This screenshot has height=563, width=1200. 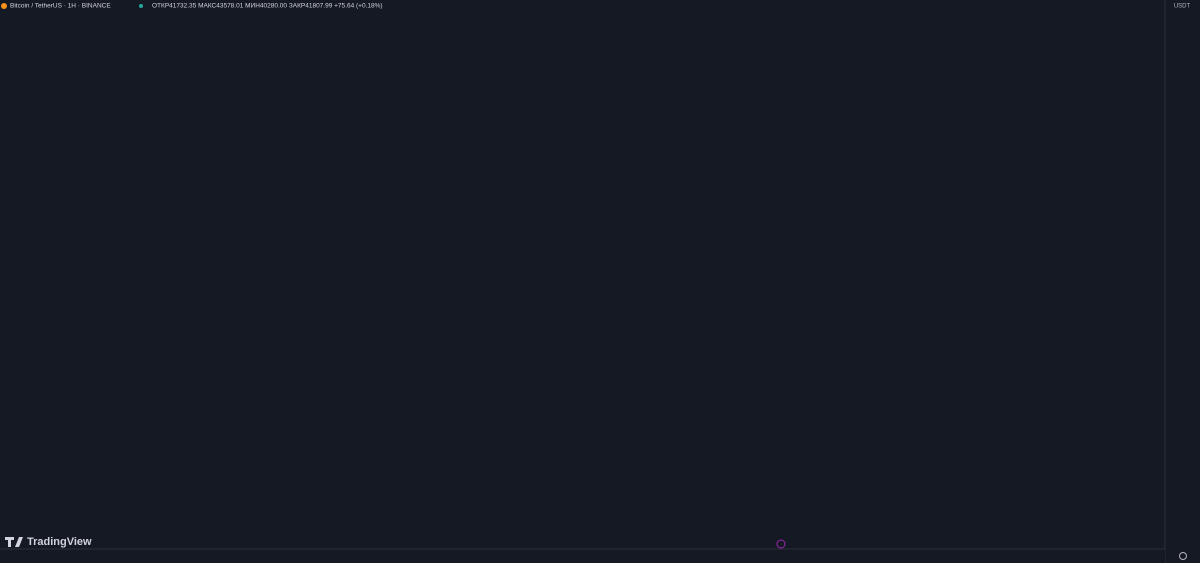 I want to click on status-dot, so click(x=141, y=6).